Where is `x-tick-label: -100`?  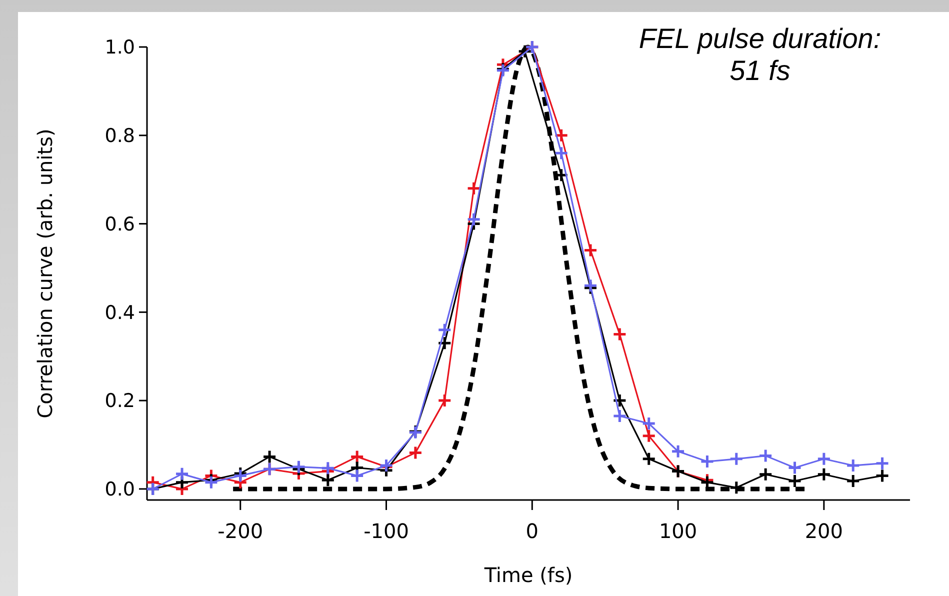 x-tick-label: -100 is located at coordinates (386, 531).